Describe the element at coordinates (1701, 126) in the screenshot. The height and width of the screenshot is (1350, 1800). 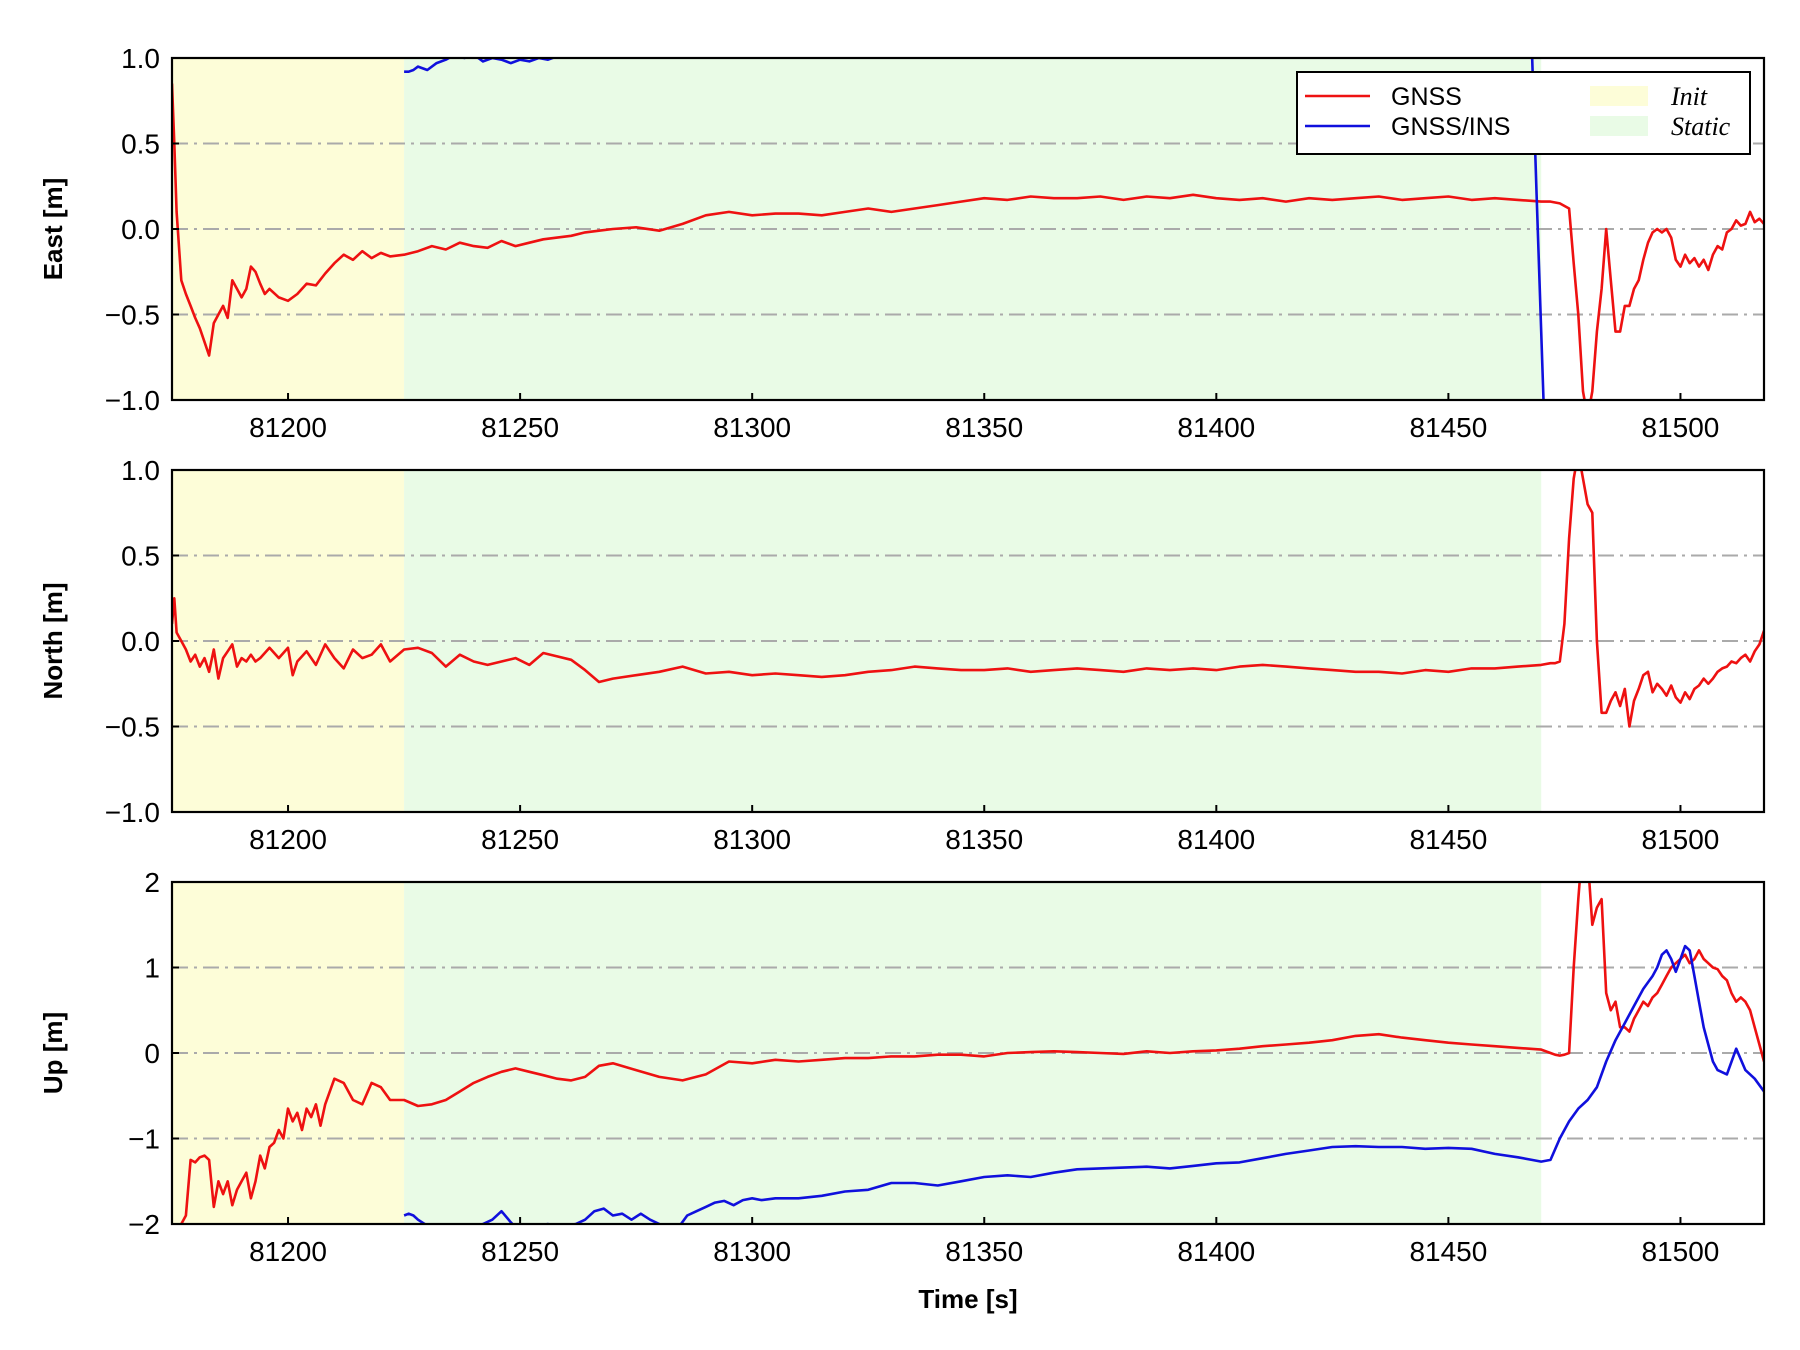
I see `legend-label: Static` at that location.